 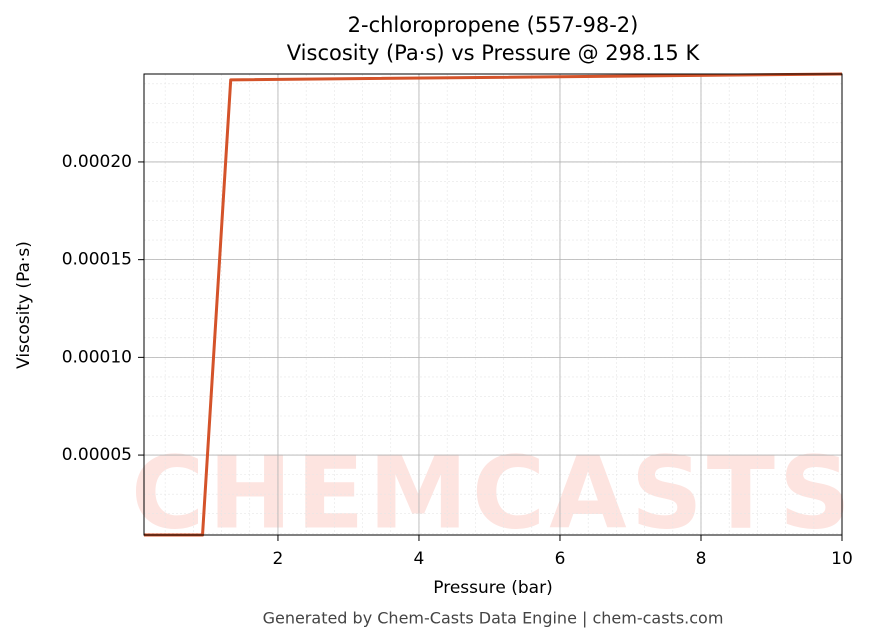 What do you see at coordinates (97, 455) in the screenshot?
I see `y-tick-label: 0.00005` at bounding box center [97, 455].